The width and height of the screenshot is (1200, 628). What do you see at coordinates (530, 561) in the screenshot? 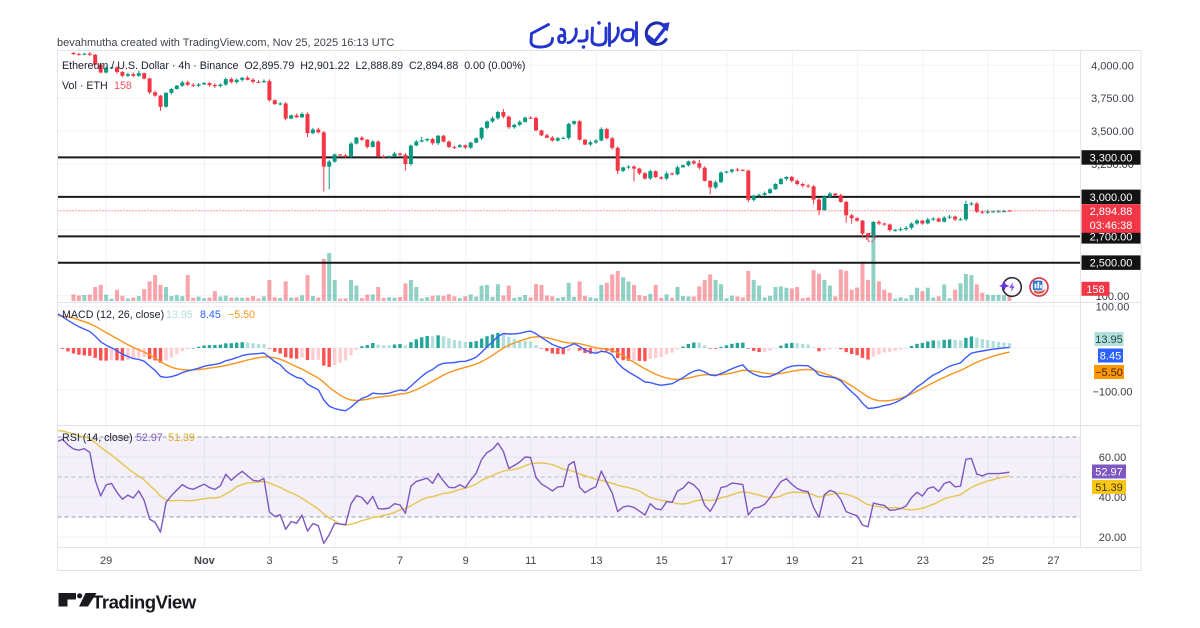
I see `svg-text: 11` at bounding box center [530, 561].